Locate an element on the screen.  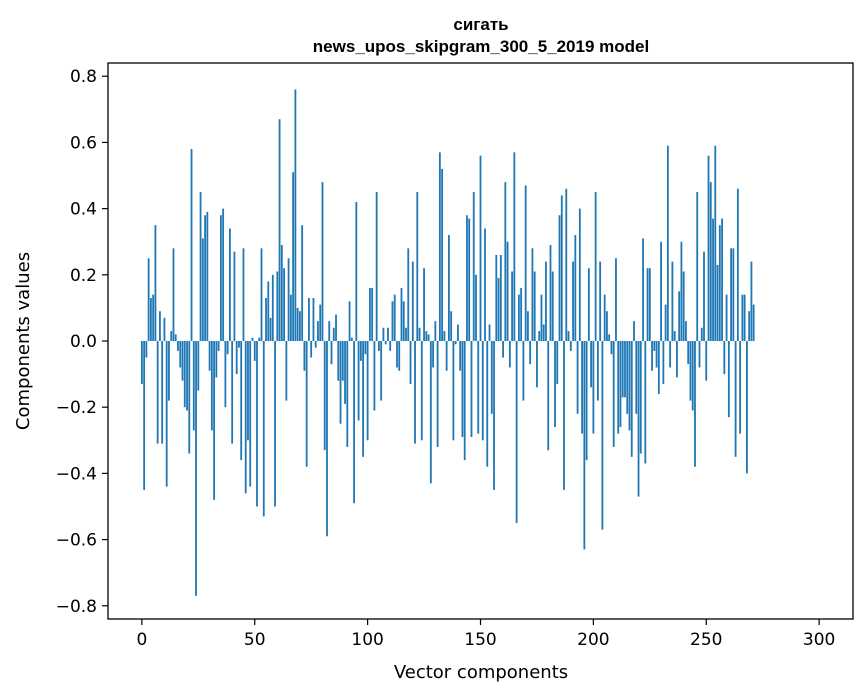
y-tick-label: −0.2 is located at coordinates (76, 408).